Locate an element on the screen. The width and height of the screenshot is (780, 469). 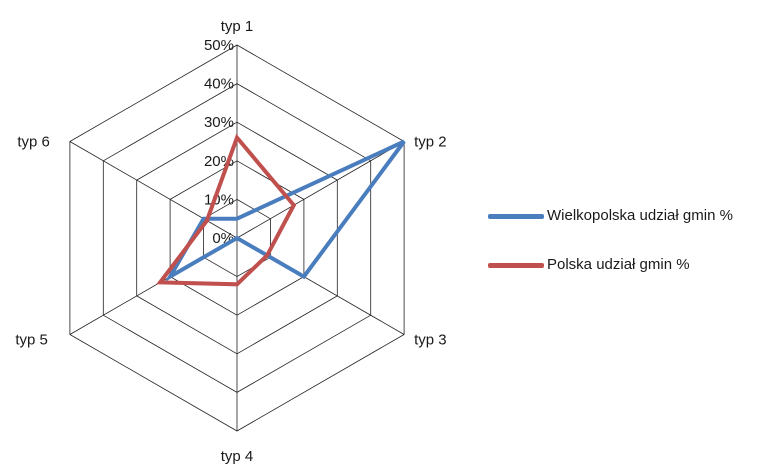
radar-series is located at coordinates (281, 210).